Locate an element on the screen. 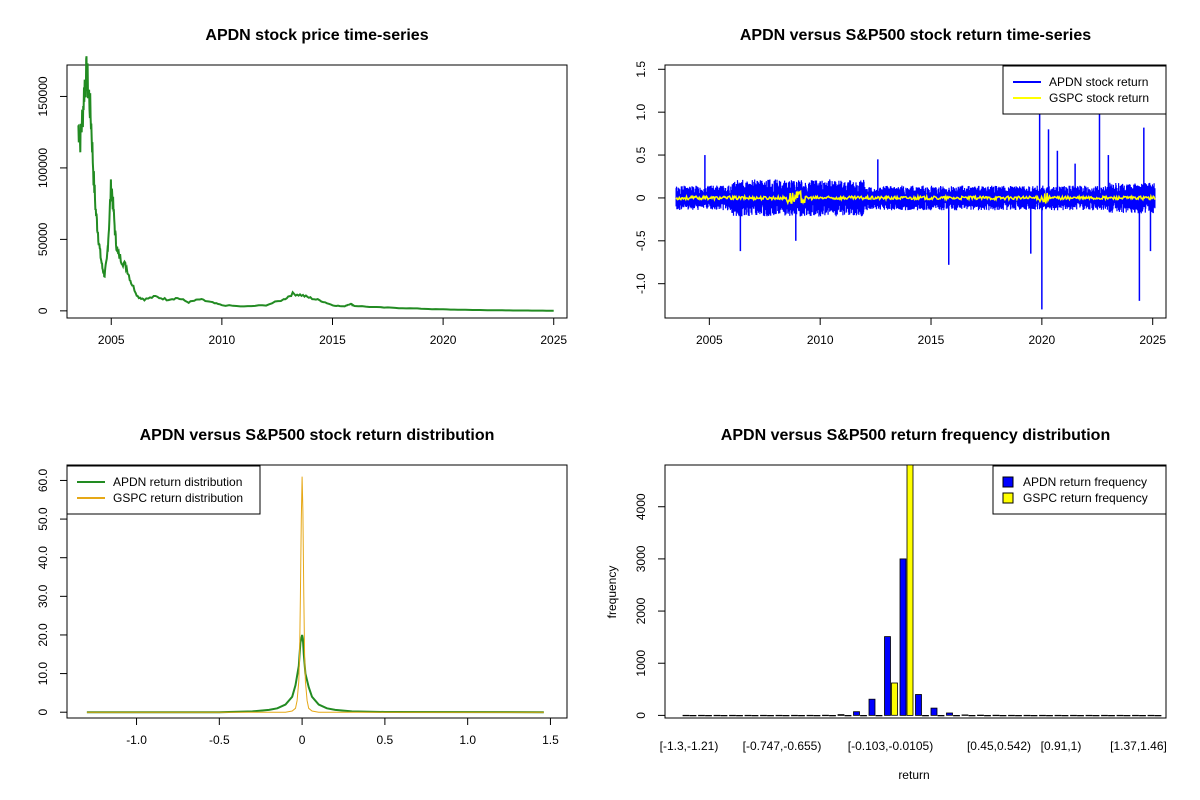  x-tick-label: -1.0 is located at coordinates (136, 740).